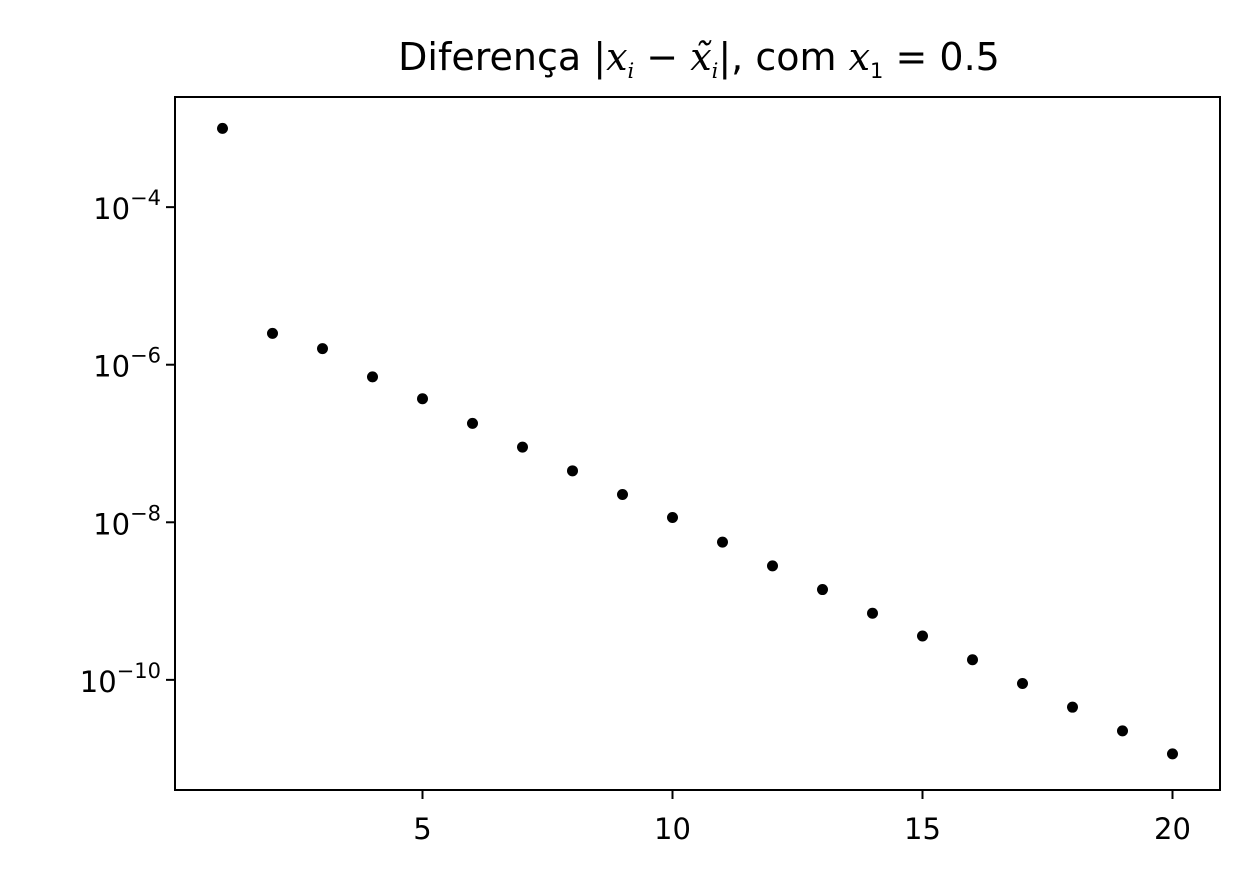 The width and height of the screenshot is (1253, 891). I want to click on title-prefix: Diferença |, so click(502, 57).